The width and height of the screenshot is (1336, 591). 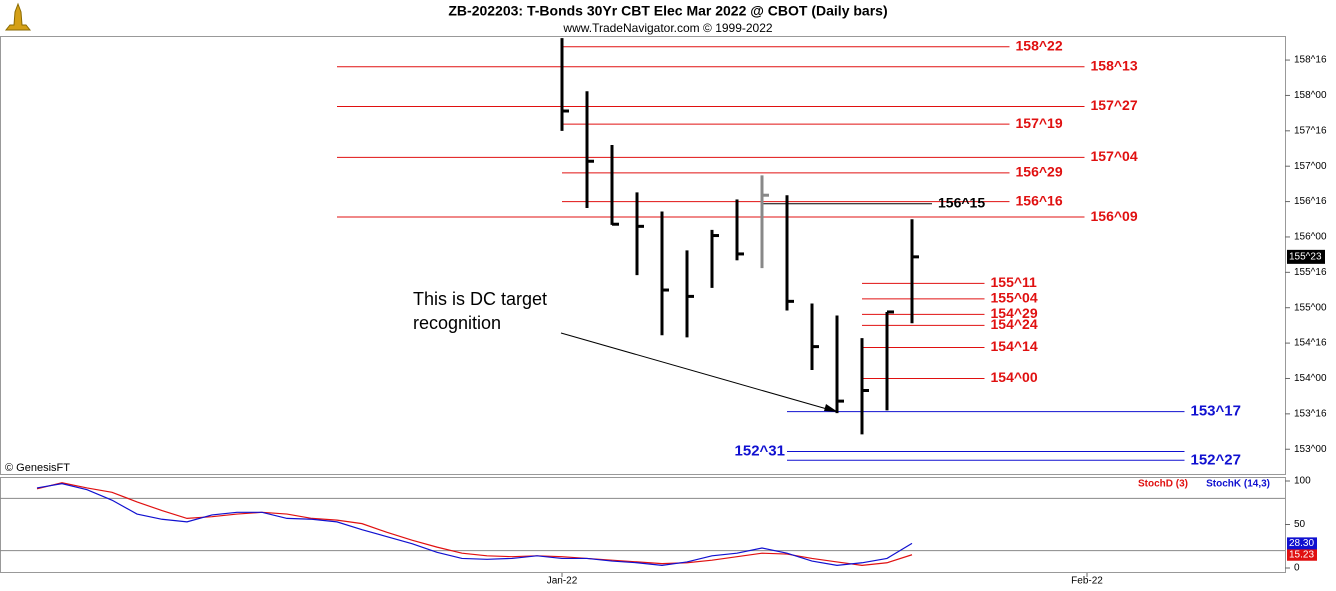 What do you see at coordinates (1114, 216) in the screenshot?
I see `level-label: 156^09` at bounding box center [1114, 216].